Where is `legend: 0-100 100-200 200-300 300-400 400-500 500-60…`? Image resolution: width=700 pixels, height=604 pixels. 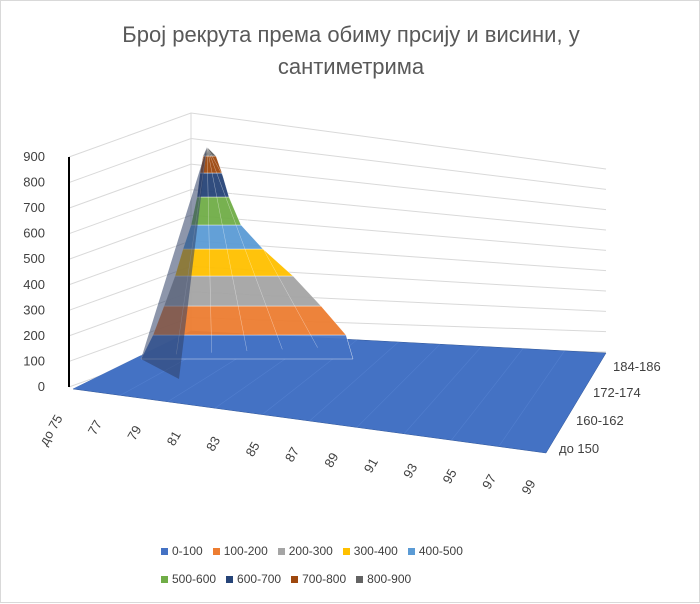 legend: 0-100 100-200 200-300 300-400 400-500 500-60… is located at coordinates (361, 565).